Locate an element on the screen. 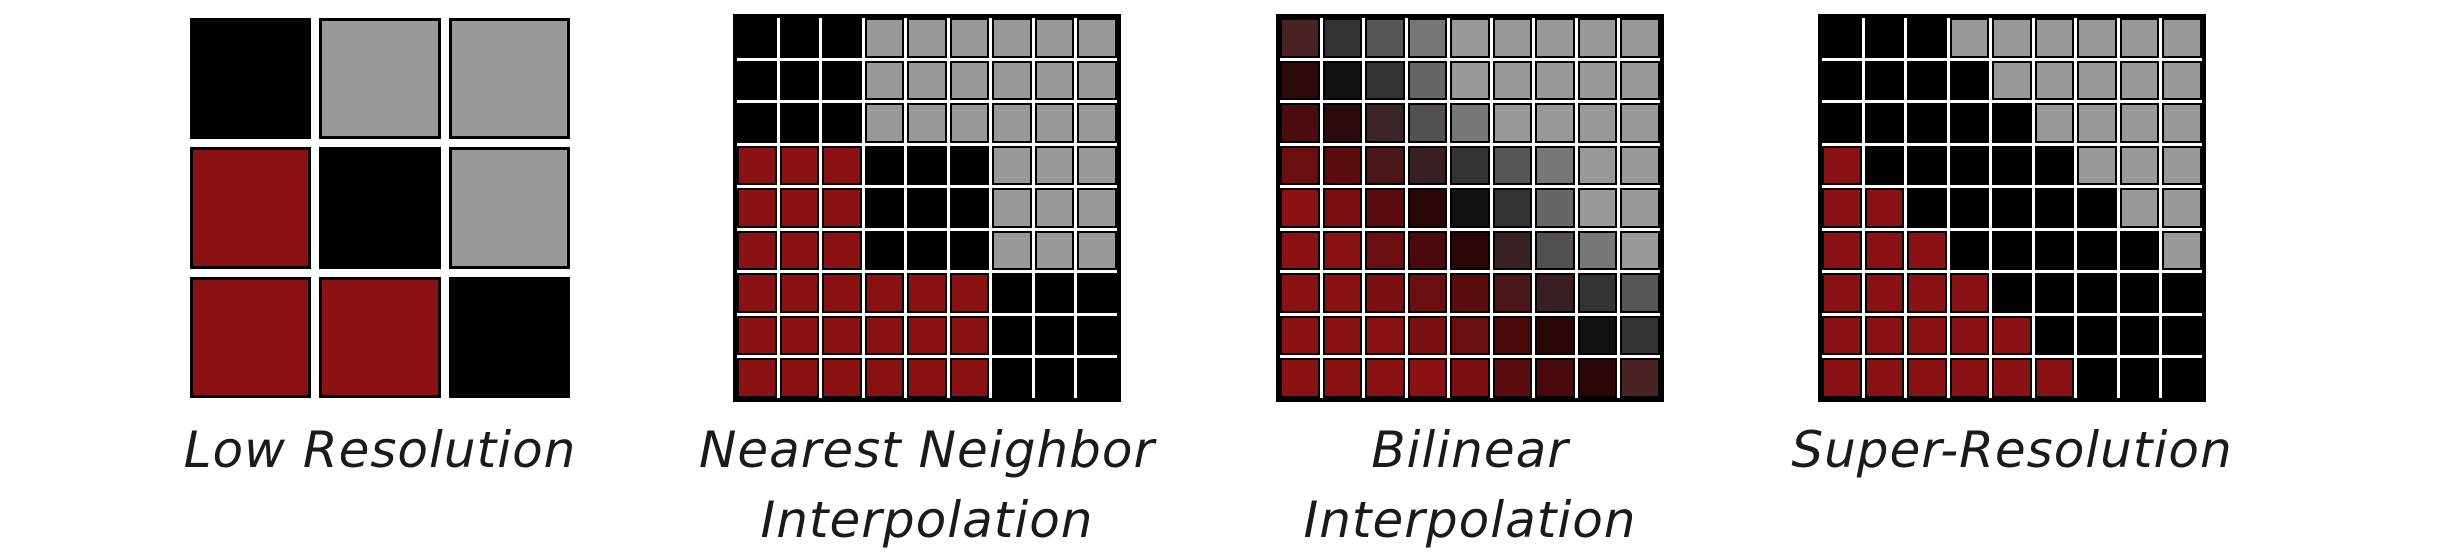  pixel-grid is located at coordinates (380, 208).